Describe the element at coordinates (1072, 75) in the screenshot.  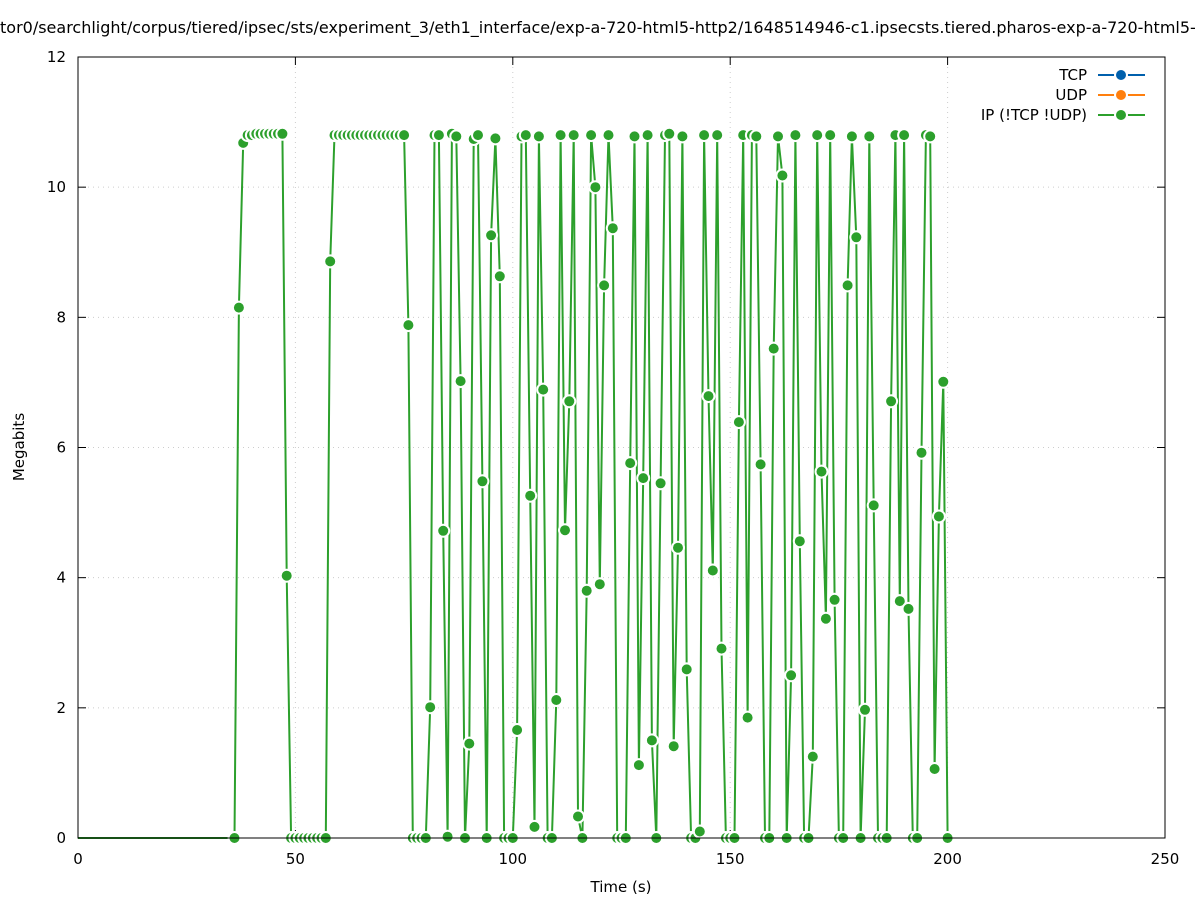
I see `legend-label-tcp: TCP` at that location.